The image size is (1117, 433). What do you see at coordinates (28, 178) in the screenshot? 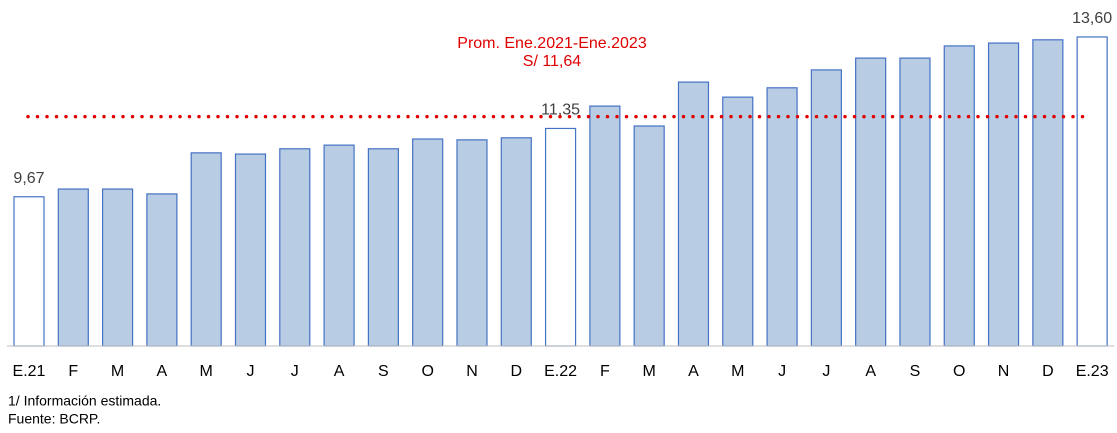
I see `value-label: 9,67` at bounding box center [28, 178].